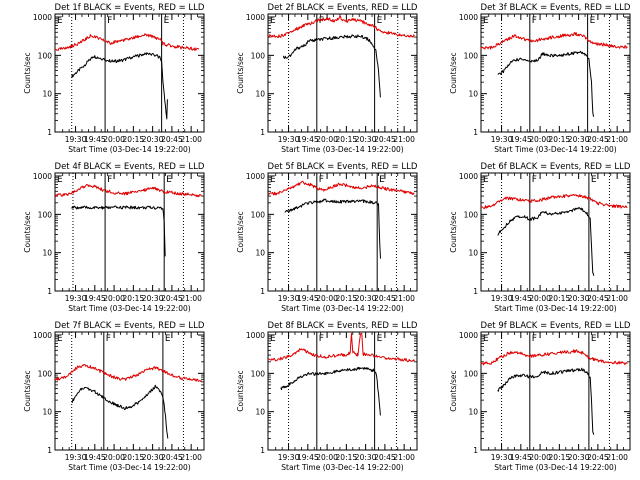  I want to click on panel-title: Det 5f BLACK = Events, RED = LLD, so click(343, 167).